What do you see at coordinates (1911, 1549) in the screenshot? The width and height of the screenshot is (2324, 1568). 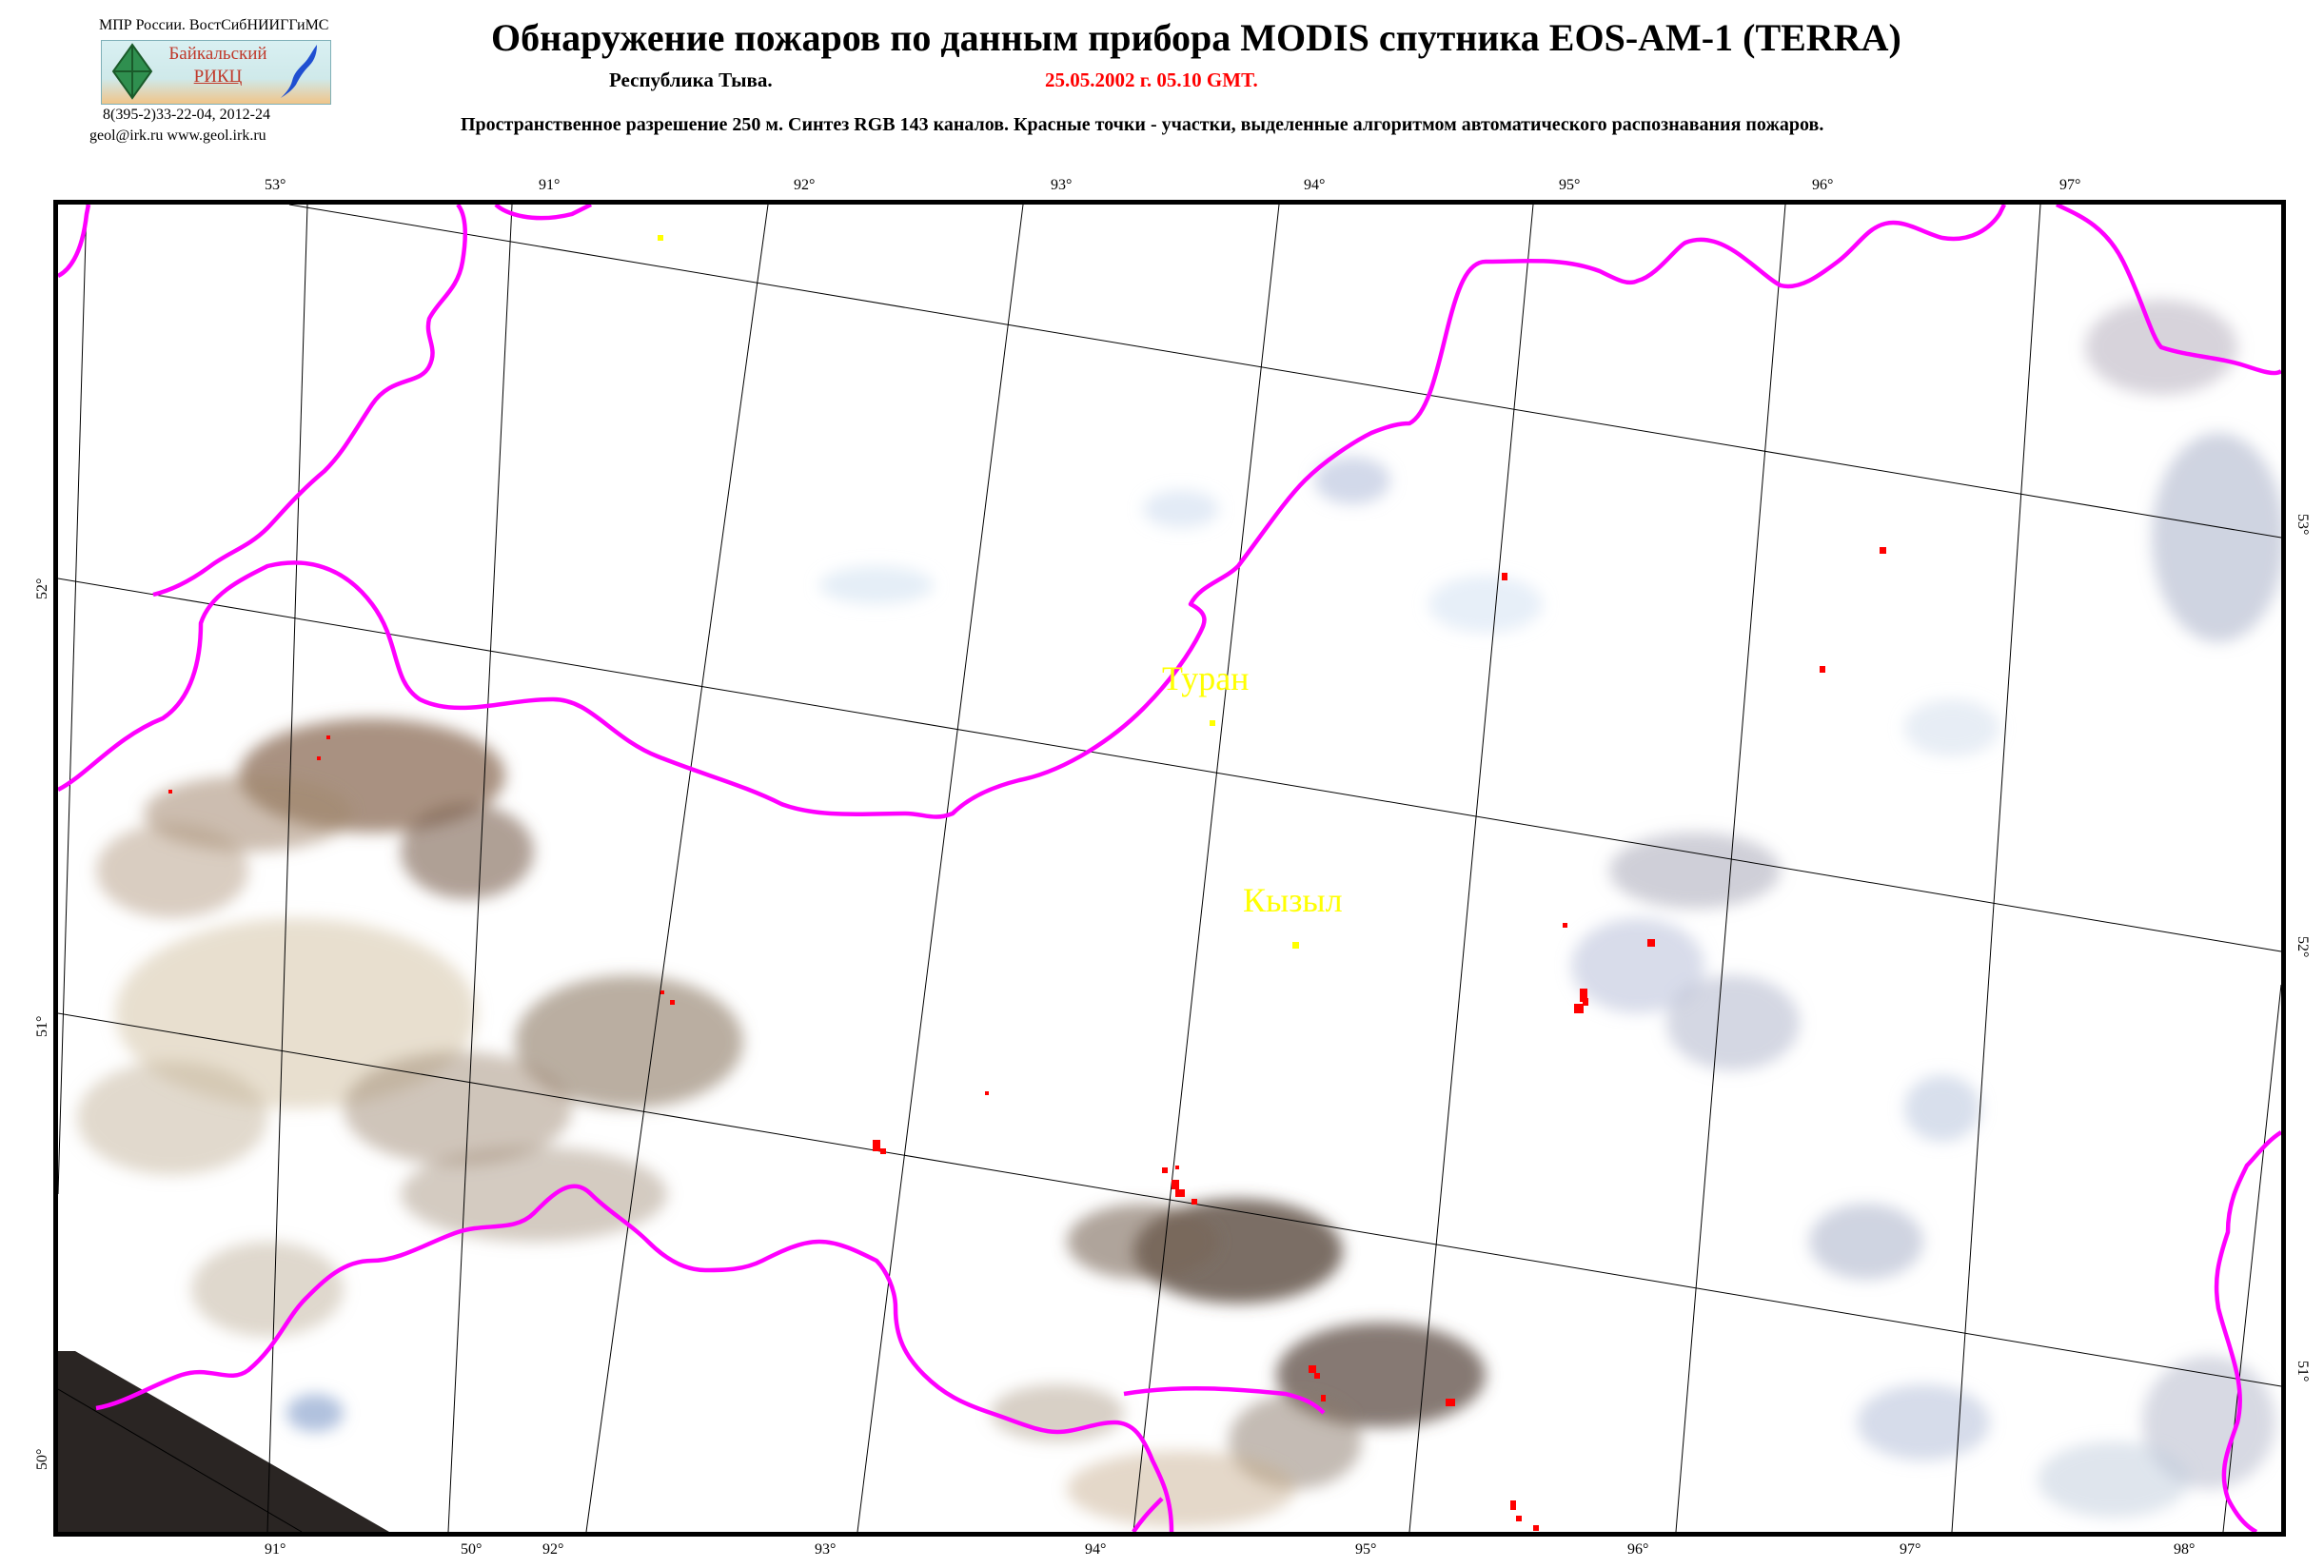 I see `bottom-tick-label: 97°` at bounding box center [1911, 1549].